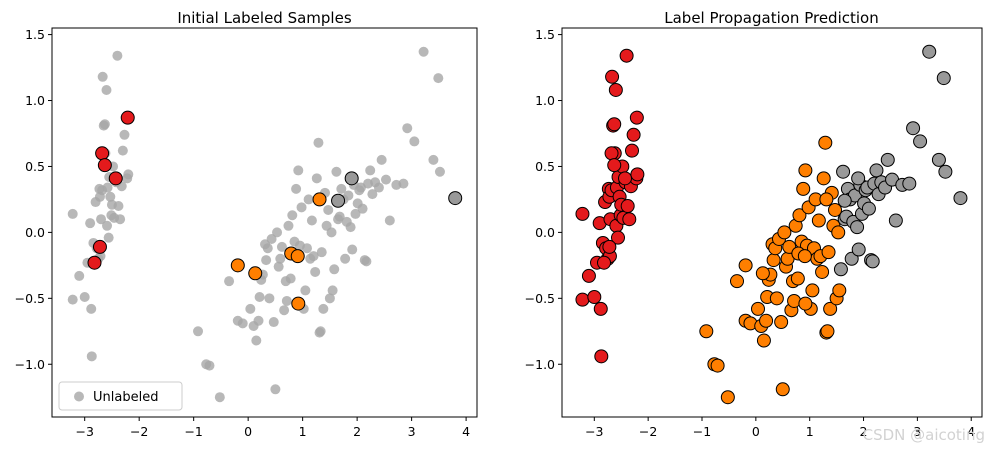  I want to click on x-tick-label: 1, so click(303, 431).